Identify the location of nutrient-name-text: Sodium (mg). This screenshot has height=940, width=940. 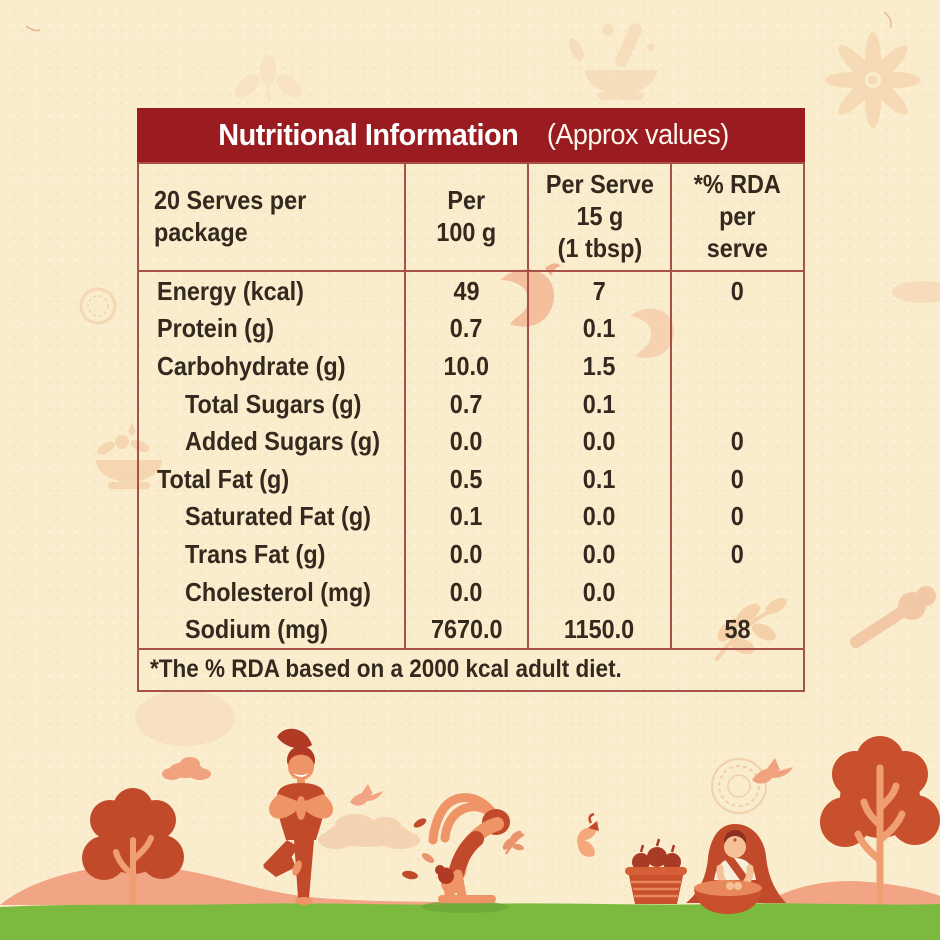
(256, 629).